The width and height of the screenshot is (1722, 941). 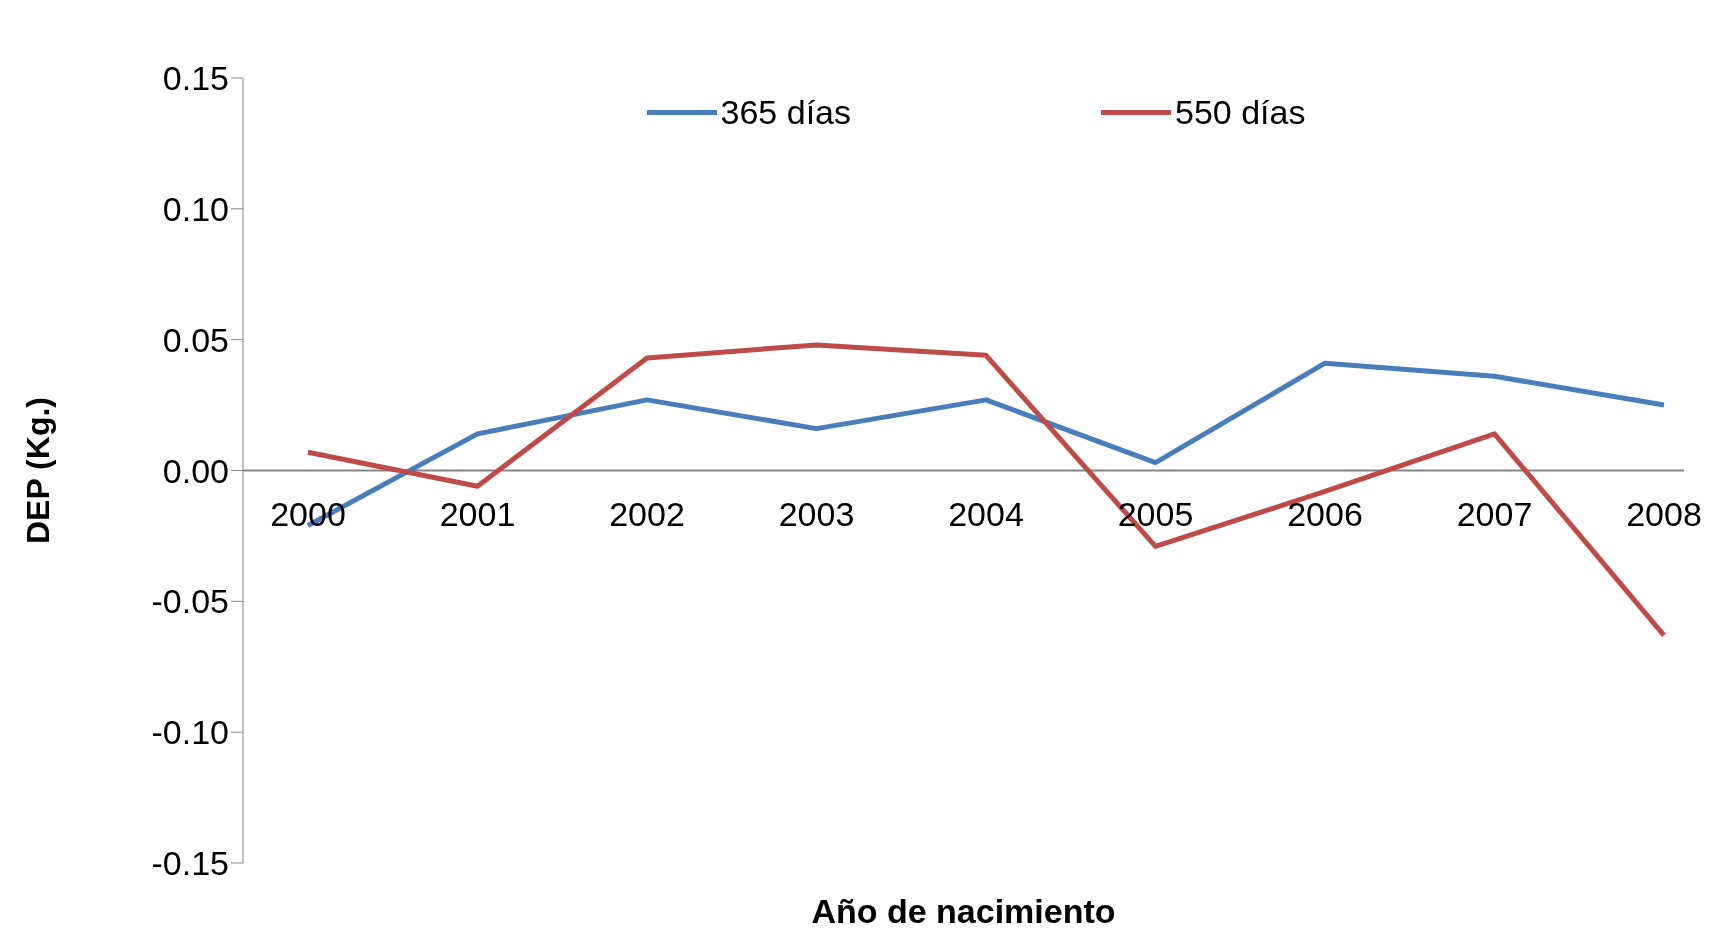 What do you see at coordinates (190, 601) in the screenshot?
I see `y-tick-label: -0.05` at bounding box center [190, 601].